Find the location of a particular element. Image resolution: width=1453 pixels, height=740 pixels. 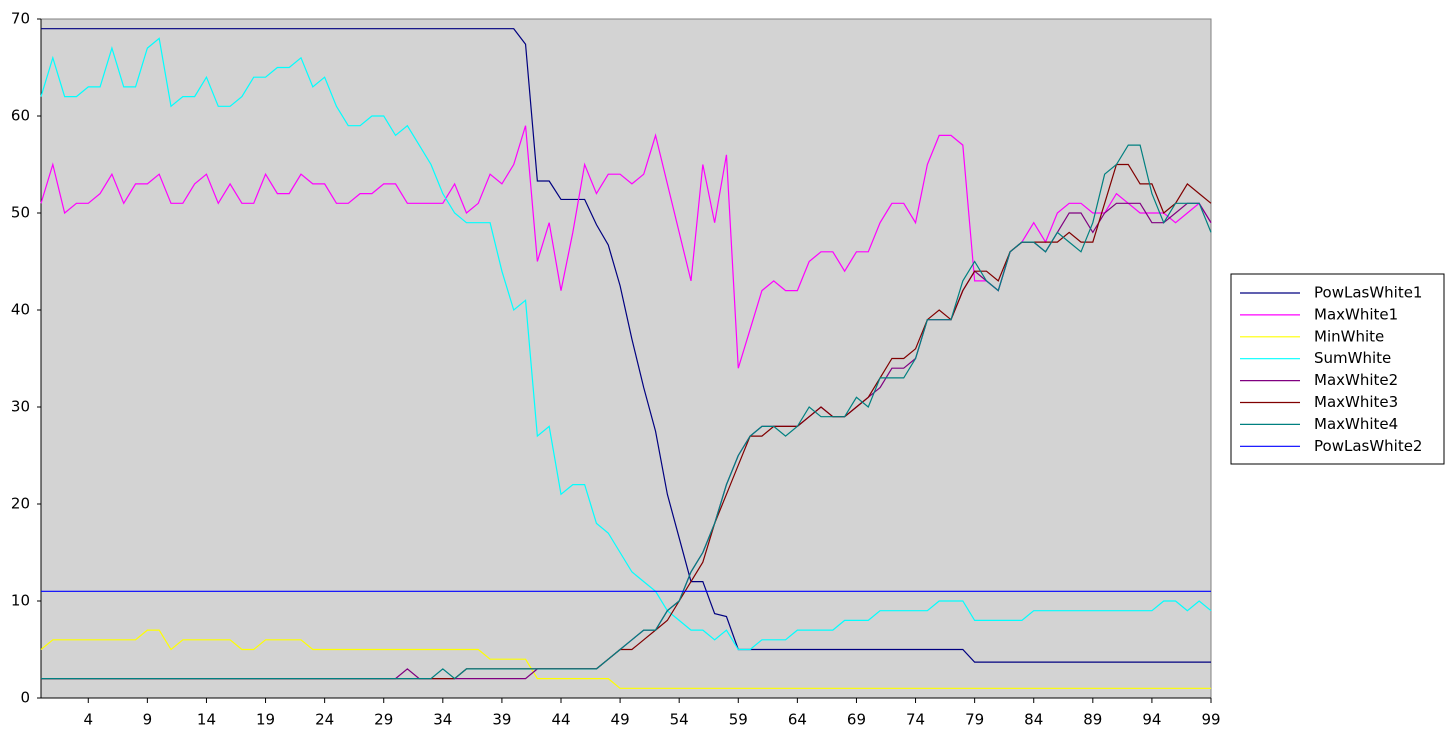

legend-label: PowLasWhite2 is located at coordinates (1368, 446).